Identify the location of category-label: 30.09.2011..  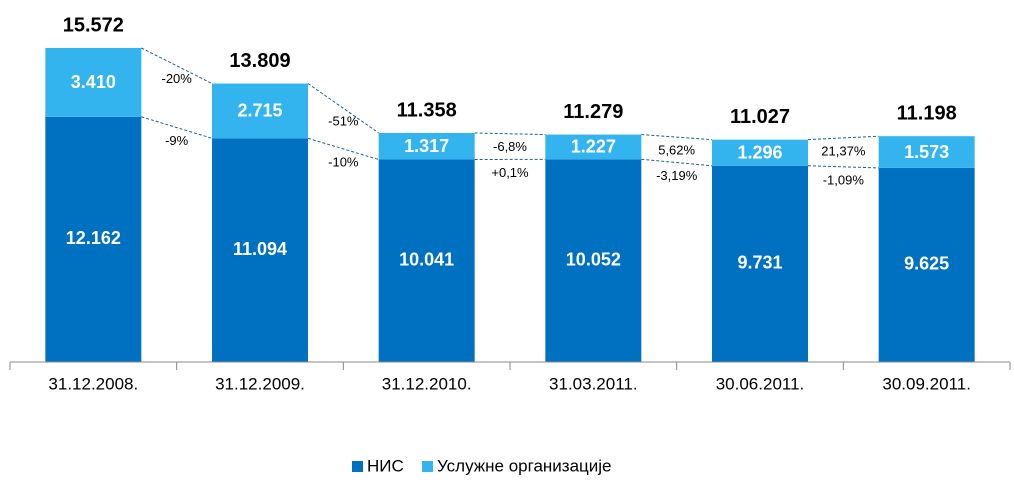
(926, 383).